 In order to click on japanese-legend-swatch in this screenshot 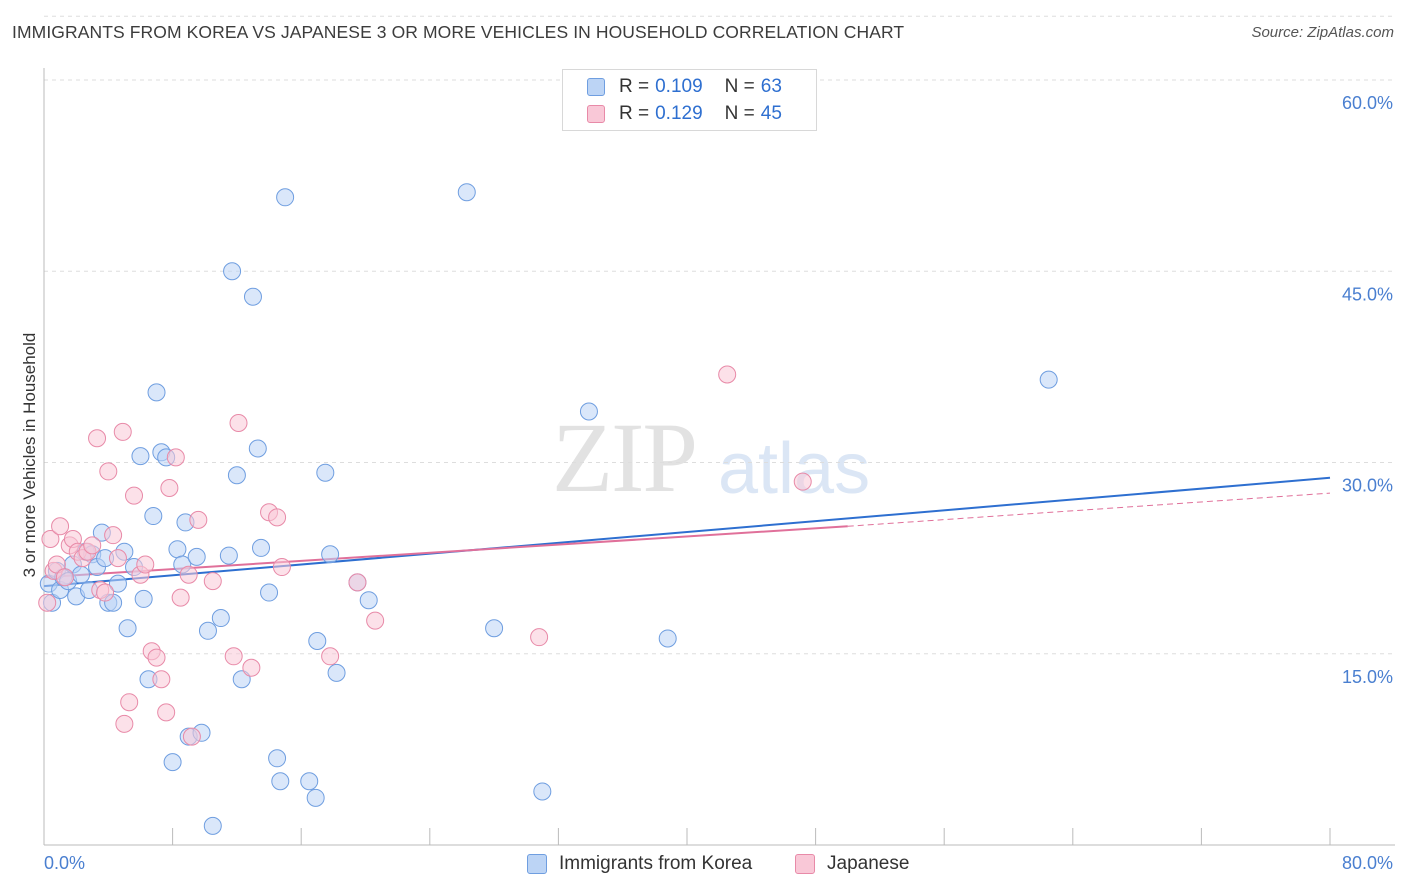, I will do `click(805, 864)`.